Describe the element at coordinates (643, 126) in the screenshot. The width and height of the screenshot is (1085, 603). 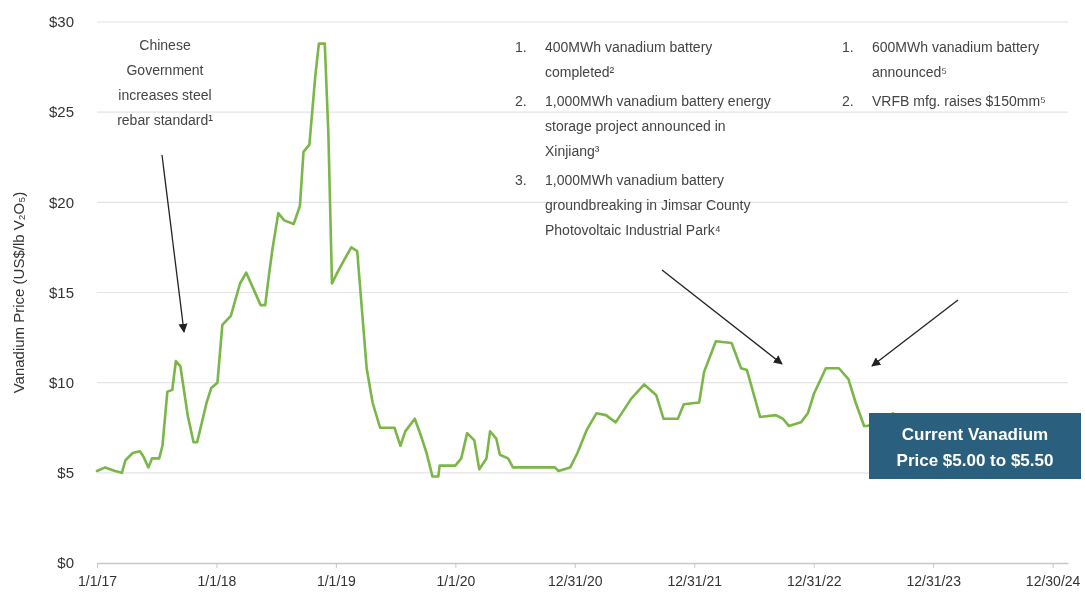
I see `text: 2. 1,000MWh vanadium battery energy storage project announced in Xinjiang³` at that location.